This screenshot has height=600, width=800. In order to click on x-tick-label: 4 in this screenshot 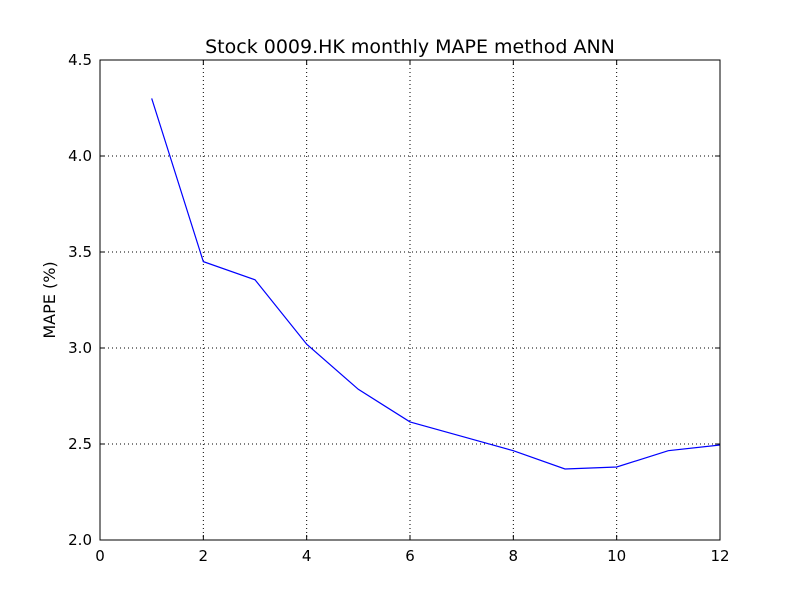, I will do `click(307, 556)`.